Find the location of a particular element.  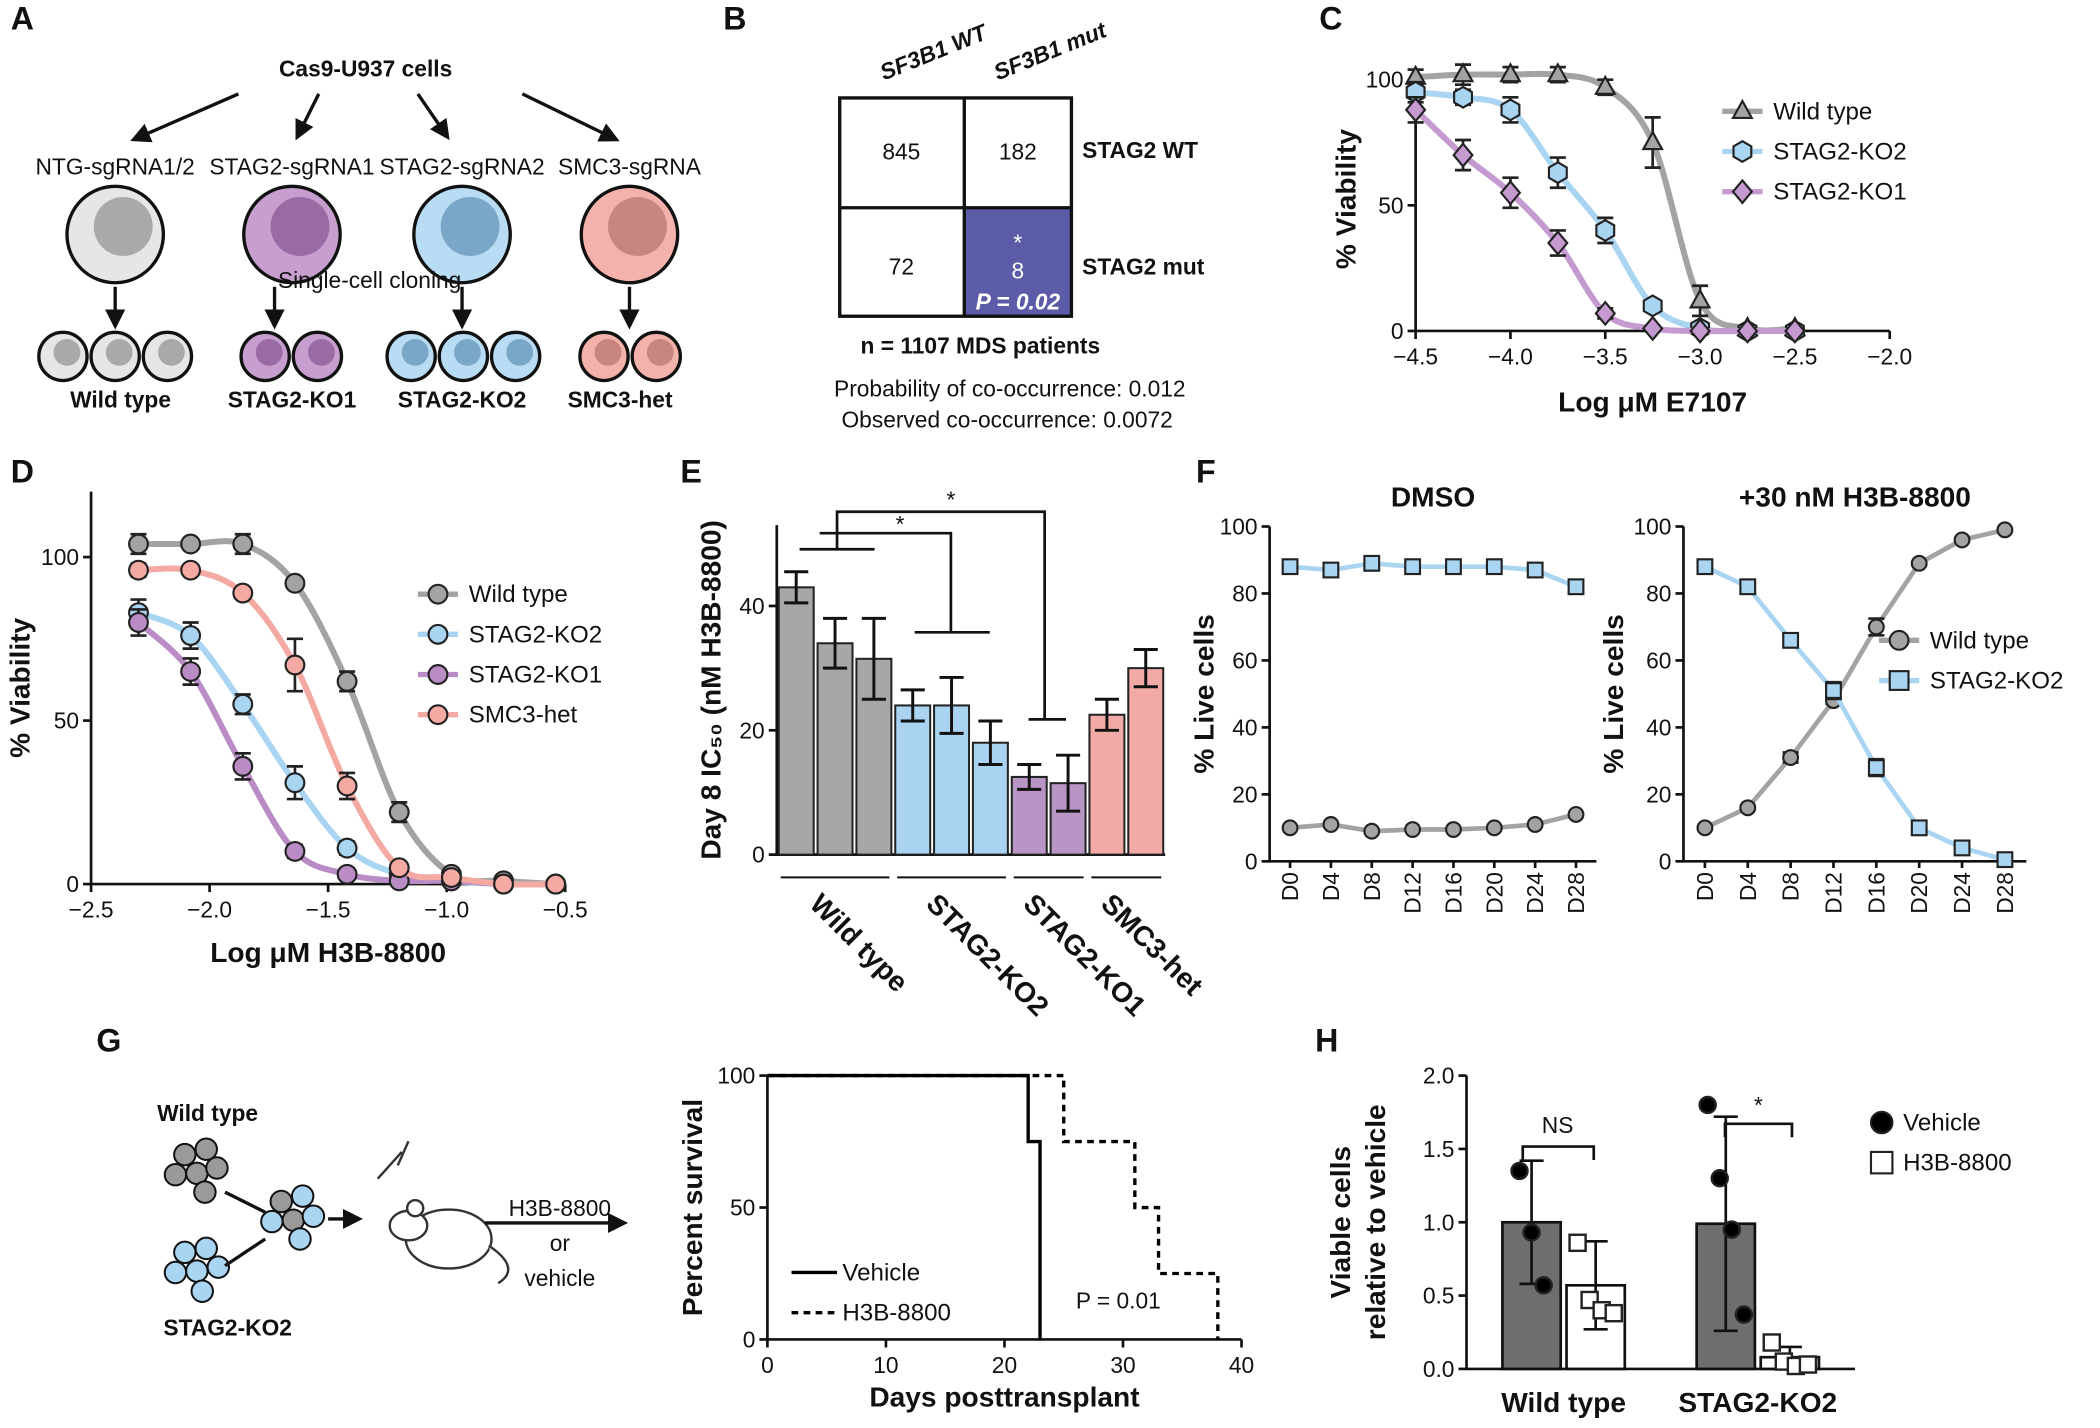

annotation: NS is located at coordinates (1558, 1125).